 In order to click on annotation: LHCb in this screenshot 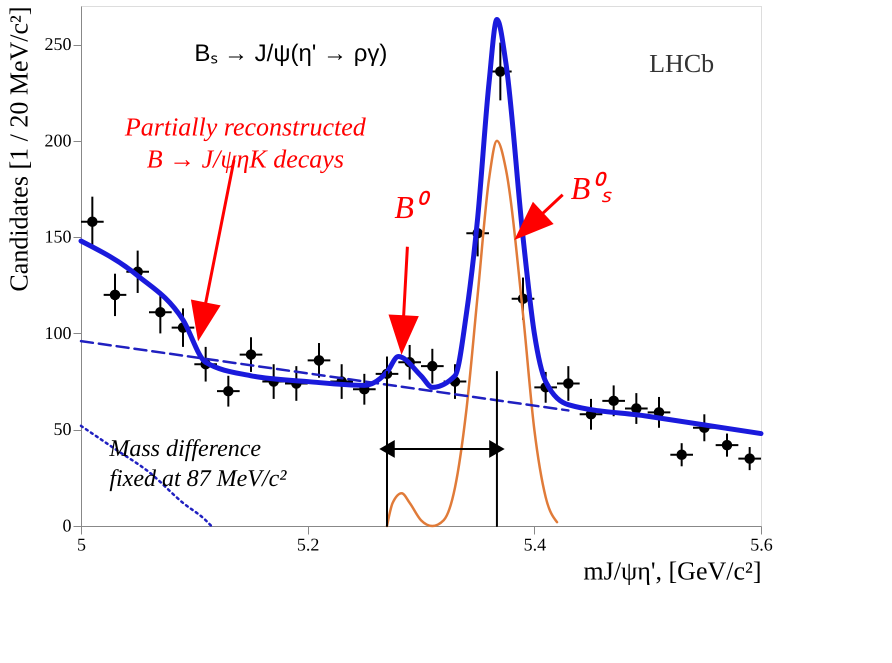, I will do `click(681, 63)`.